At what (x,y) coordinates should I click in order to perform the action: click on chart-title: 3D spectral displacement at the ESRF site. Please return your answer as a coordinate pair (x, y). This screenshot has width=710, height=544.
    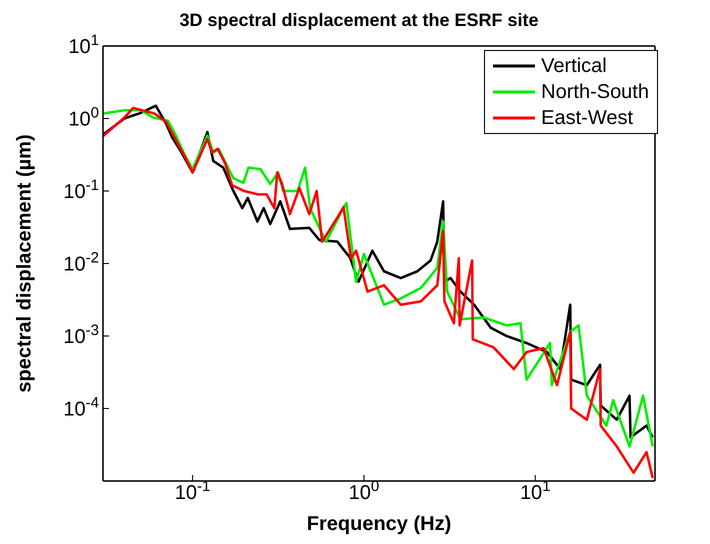
    Looking at the image, I should click on (359, 20).